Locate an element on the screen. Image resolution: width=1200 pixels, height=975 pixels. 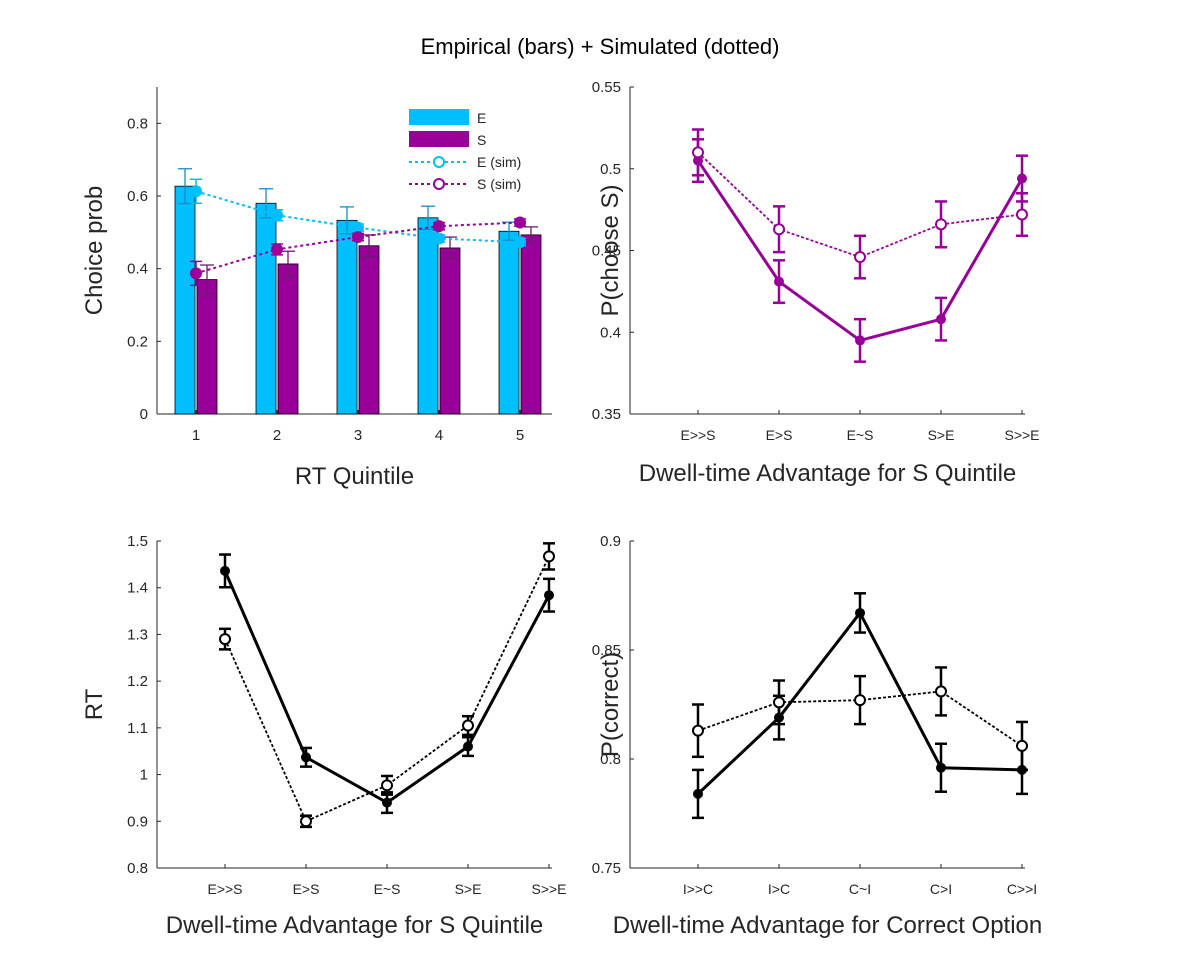
legend-label-4: S (sim) is located at coordinates (499, 184).